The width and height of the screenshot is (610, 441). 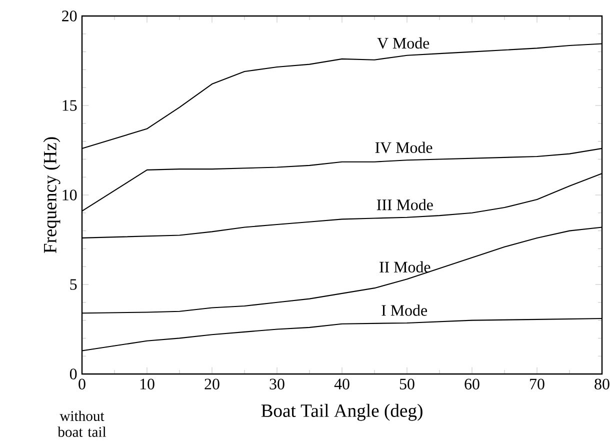 I want to click on y-axis-title: Frequency (Hz), so click(x=51, y=195).